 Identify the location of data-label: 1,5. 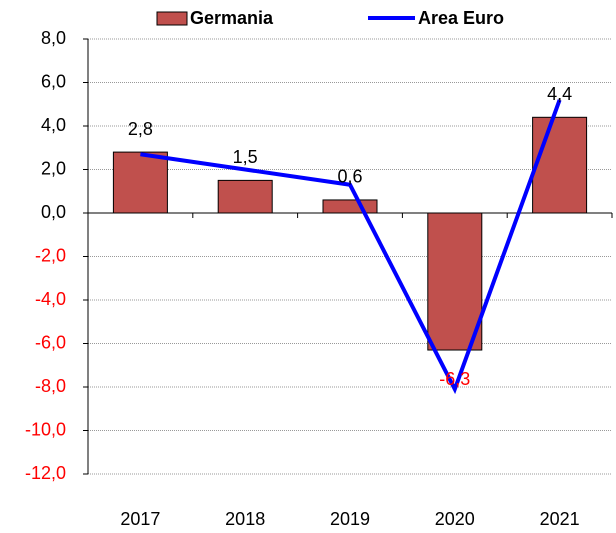
(245, 157).